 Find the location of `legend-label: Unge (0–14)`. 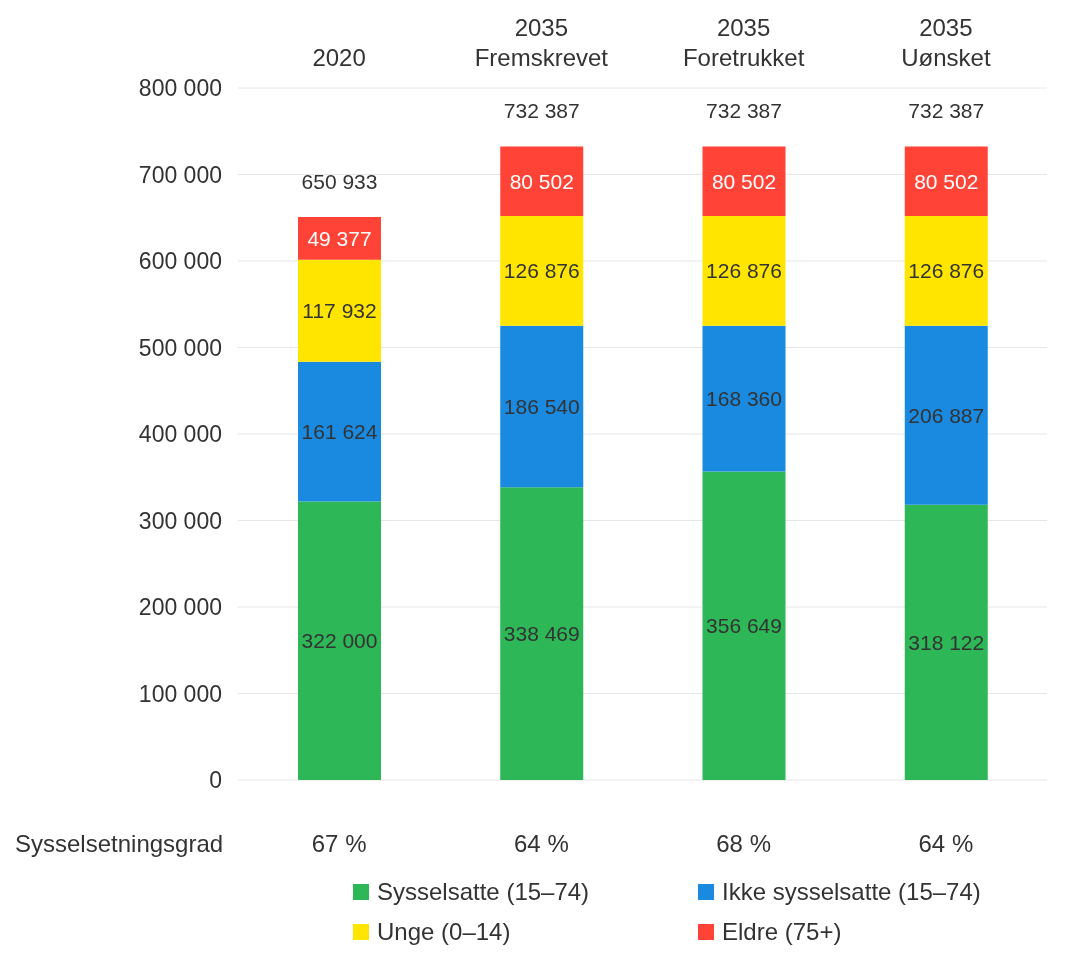

legend-label: Unge (0–14) is located at coordinates (444, 932).